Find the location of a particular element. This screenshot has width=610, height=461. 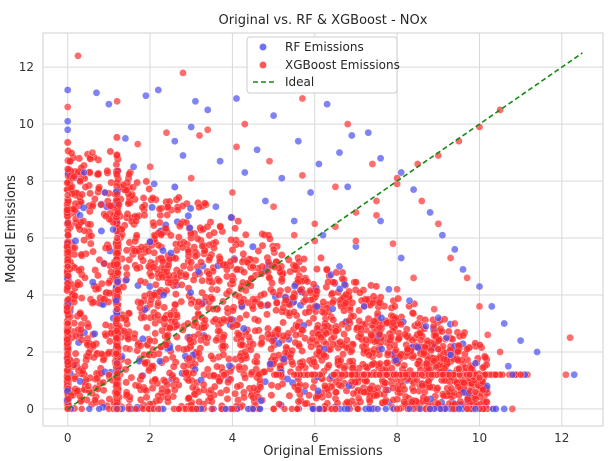

y-tick-label-5: 10 is located at coordinates (26, 124).